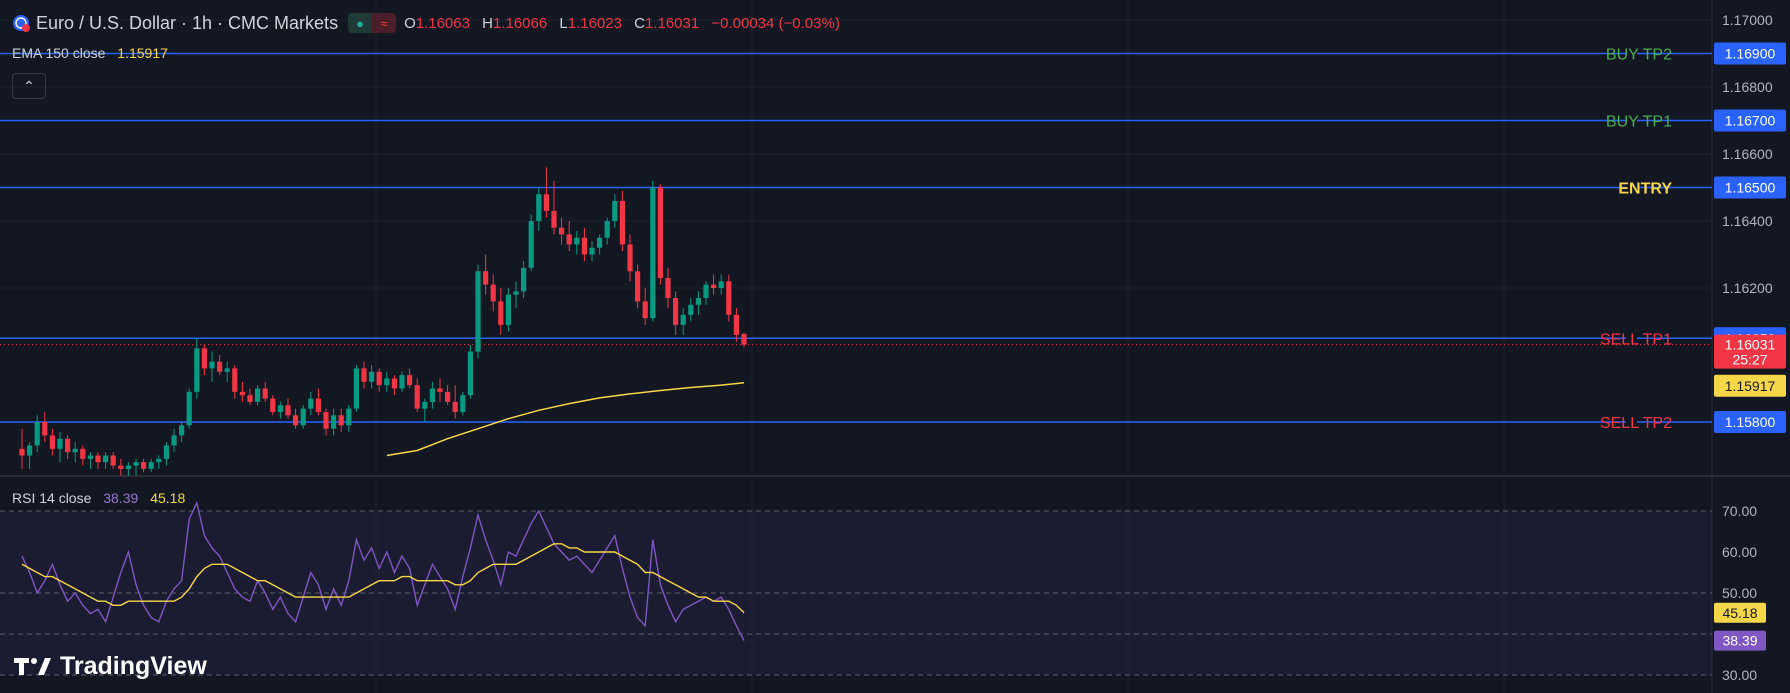 The image size is (1790, 693). What do you see at coordinates (383, 578) in the screenshot?
I see `rsi-ma-line` at bounding box center [383, 578].